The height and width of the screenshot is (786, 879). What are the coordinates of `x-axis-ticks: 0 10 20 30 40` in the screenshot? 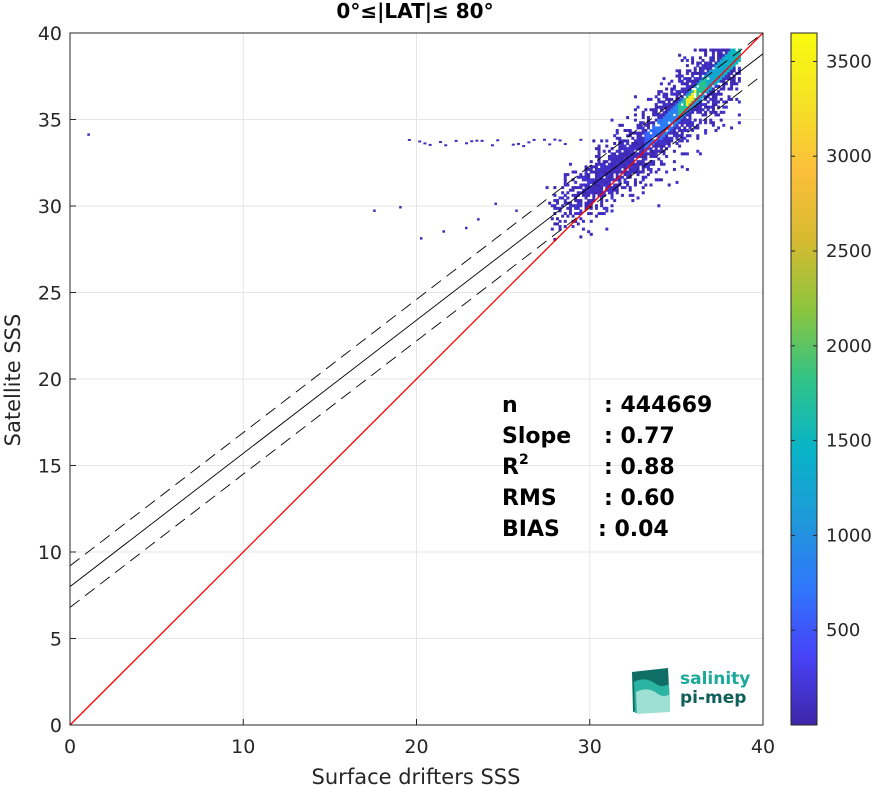 It's located at (419, 738).